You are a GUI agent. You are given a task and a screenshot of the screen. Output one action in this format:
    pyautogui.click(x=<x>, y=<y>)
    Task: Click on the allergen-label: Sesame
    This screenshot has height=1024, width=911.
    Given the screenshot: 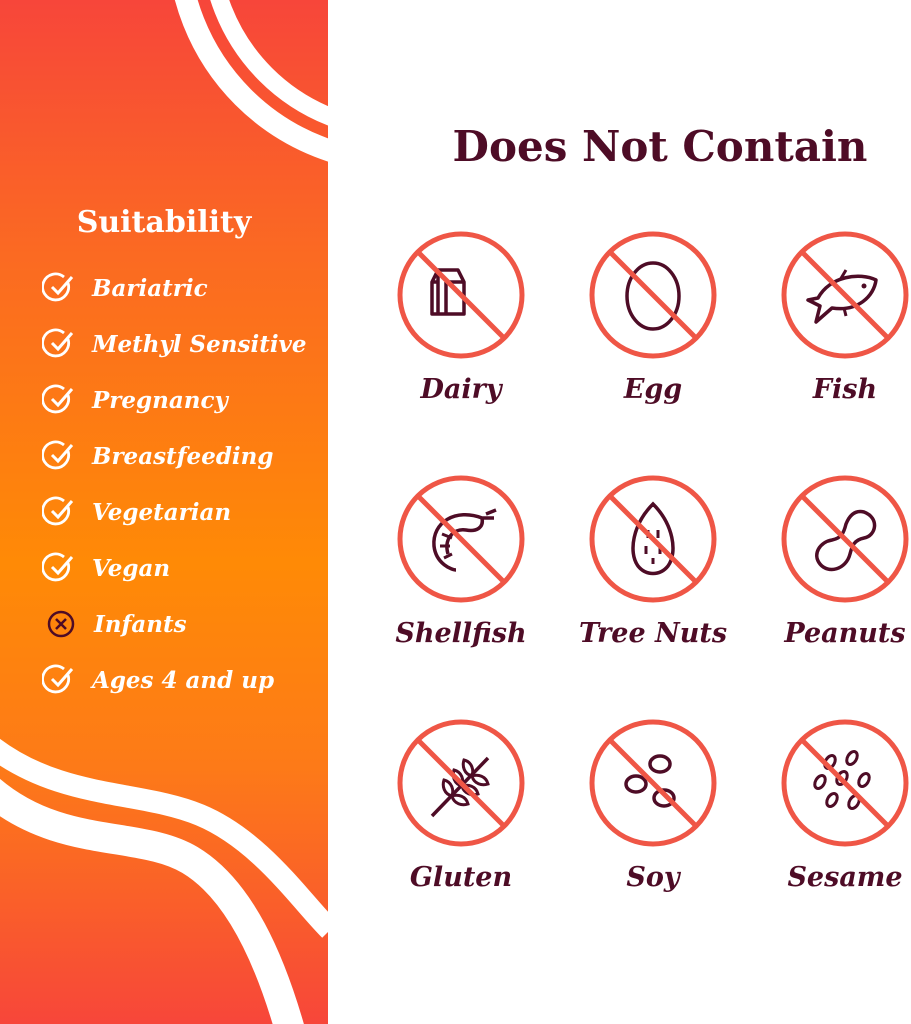 What is the action you would take?
    pyautogui.click(x=845, y=877)
    